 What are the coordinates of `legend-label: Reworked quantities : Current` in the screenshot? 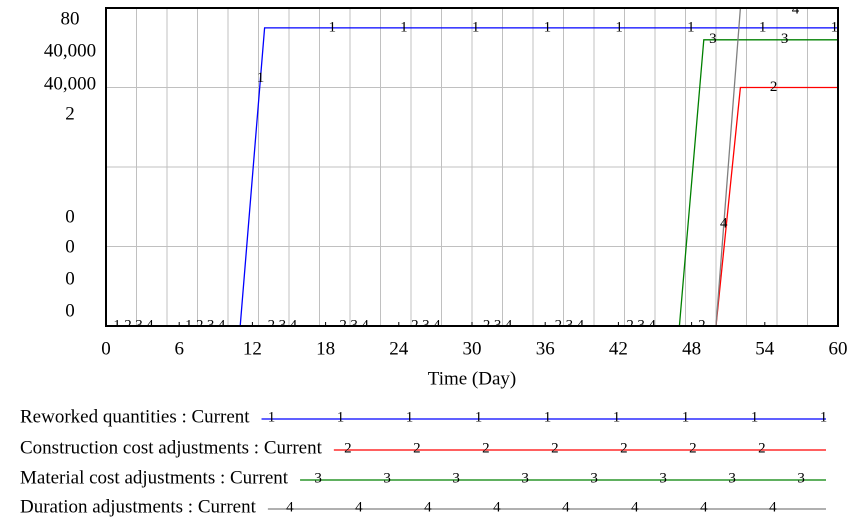 It's located at (135, 416).